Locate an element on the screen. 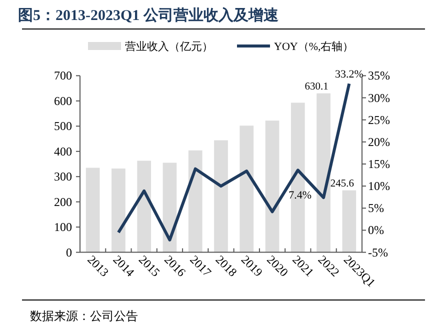  y2-tick-label: 35% is located at coordinates (379, 75).